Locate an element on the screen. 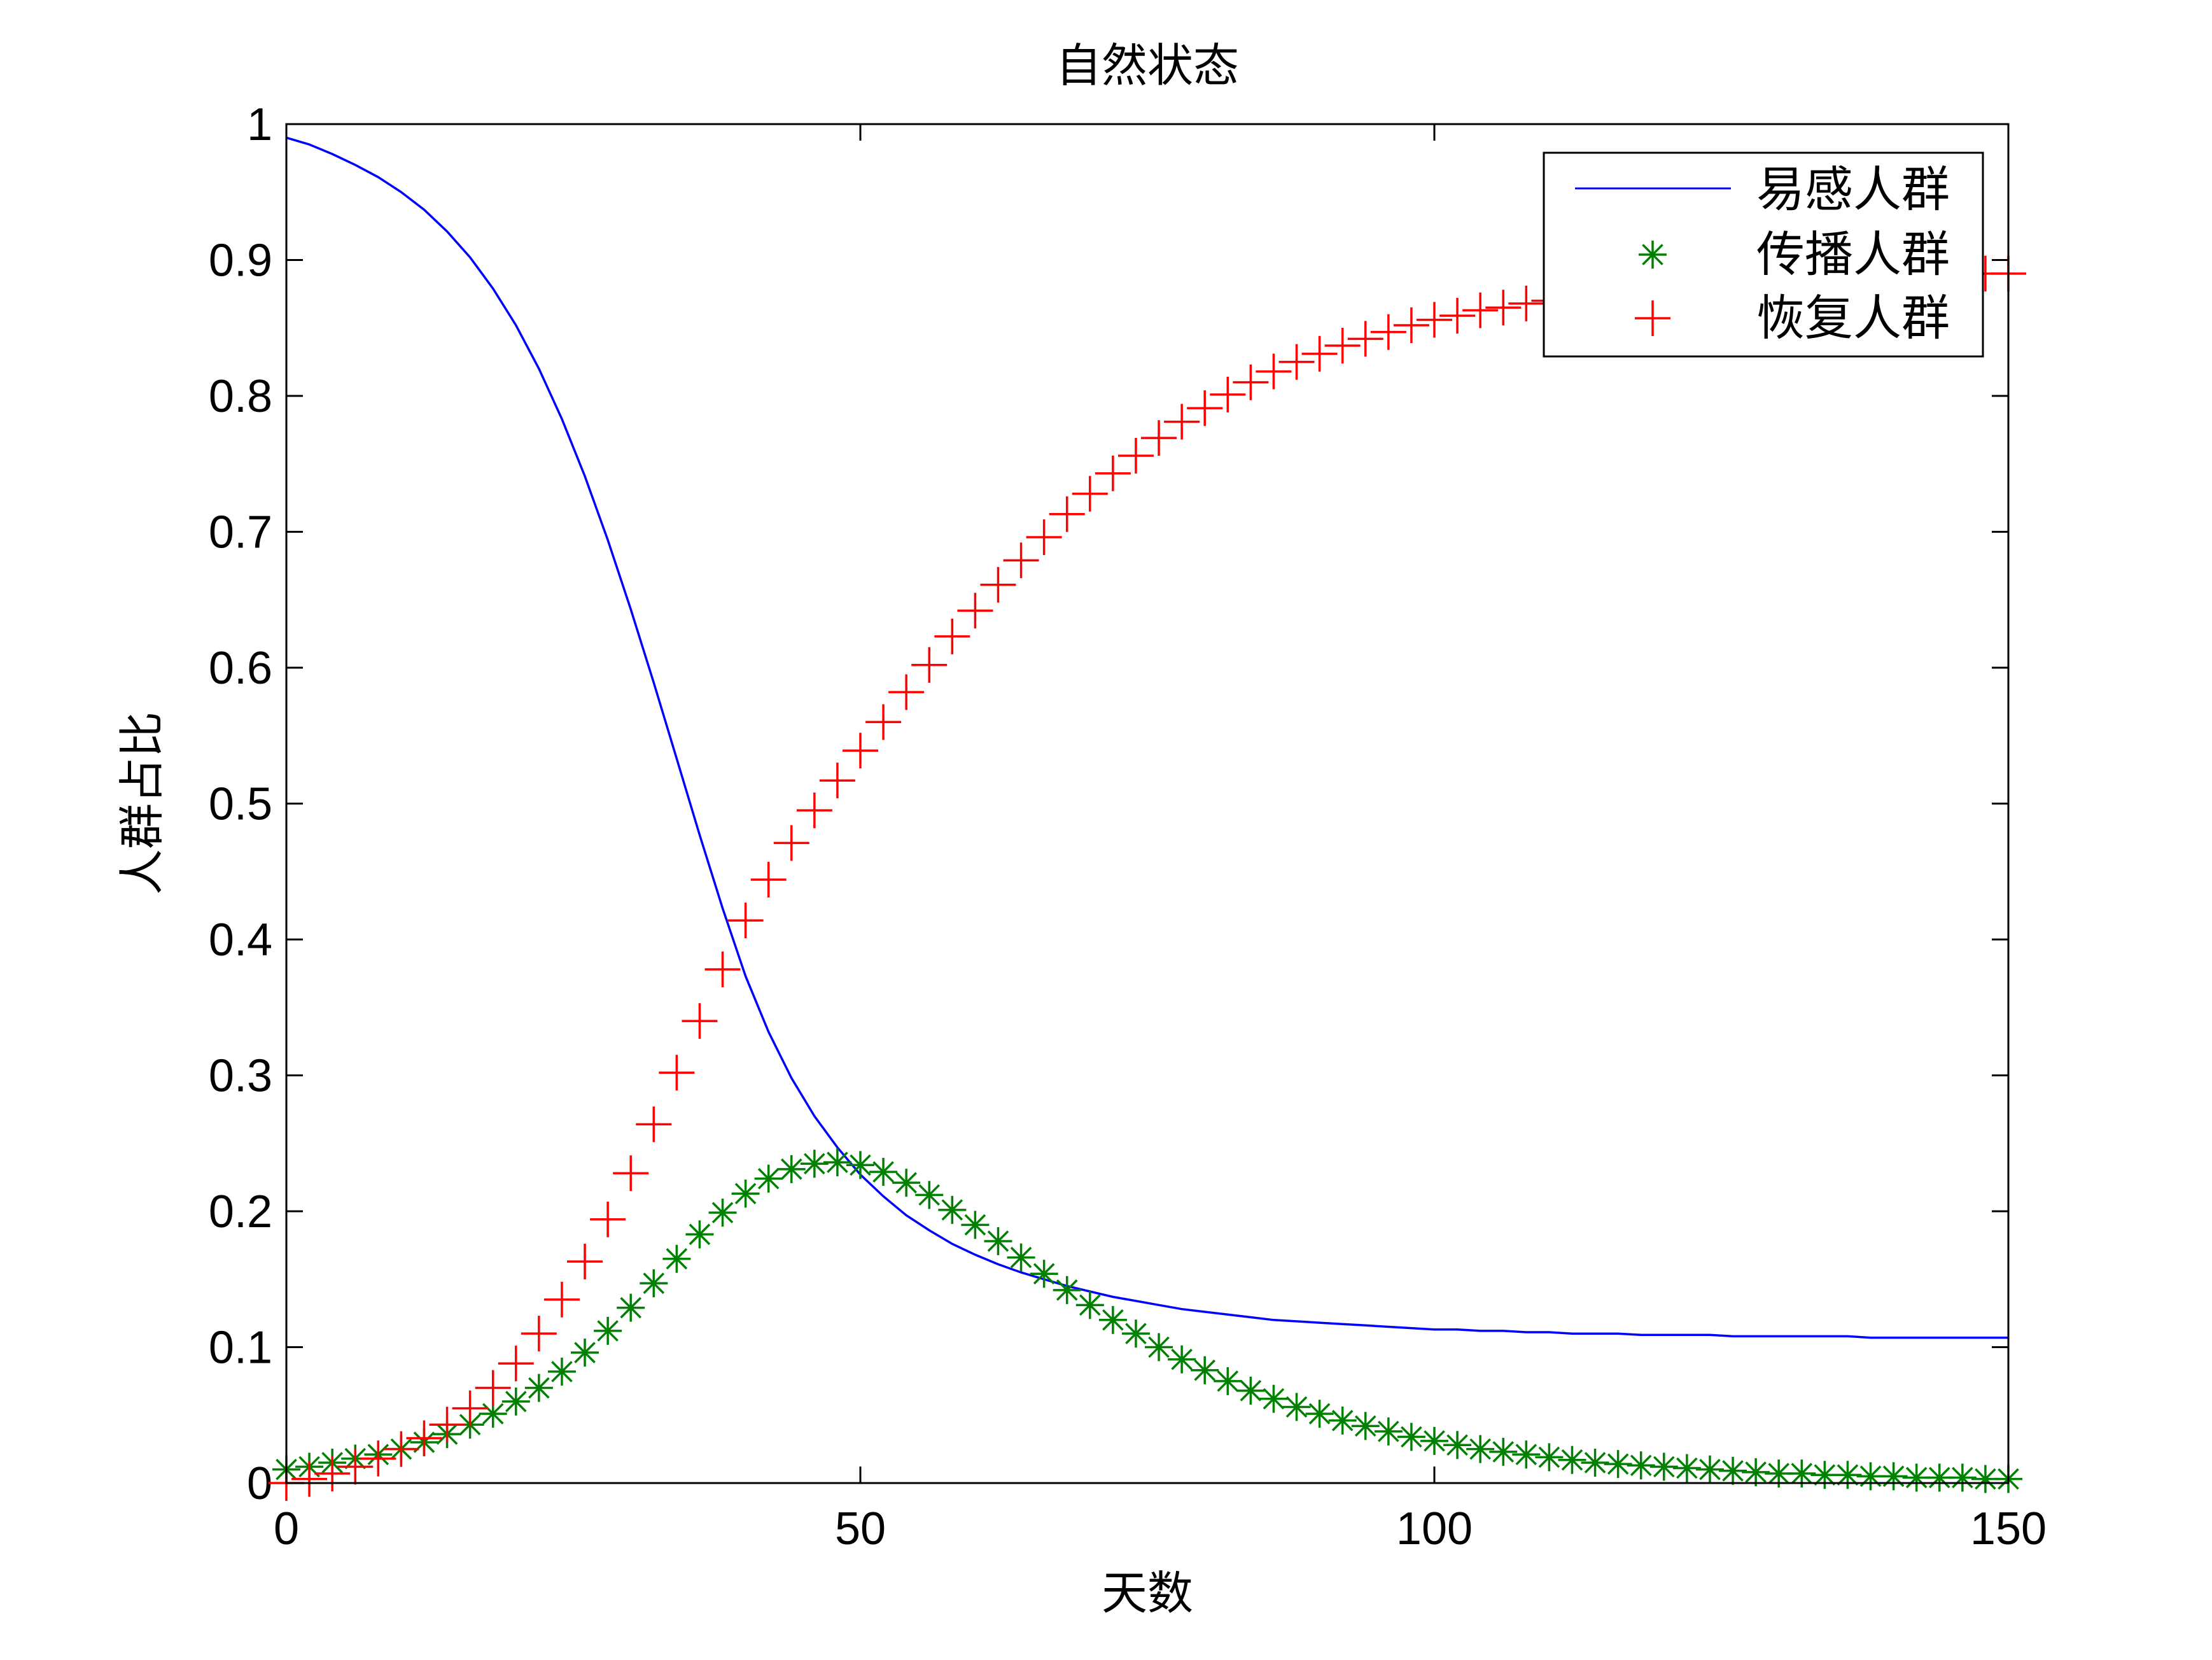 The width and height of the screenshot is (2212, 1660). y-tick-label: 0.4 is located at coordinates (240, 941).